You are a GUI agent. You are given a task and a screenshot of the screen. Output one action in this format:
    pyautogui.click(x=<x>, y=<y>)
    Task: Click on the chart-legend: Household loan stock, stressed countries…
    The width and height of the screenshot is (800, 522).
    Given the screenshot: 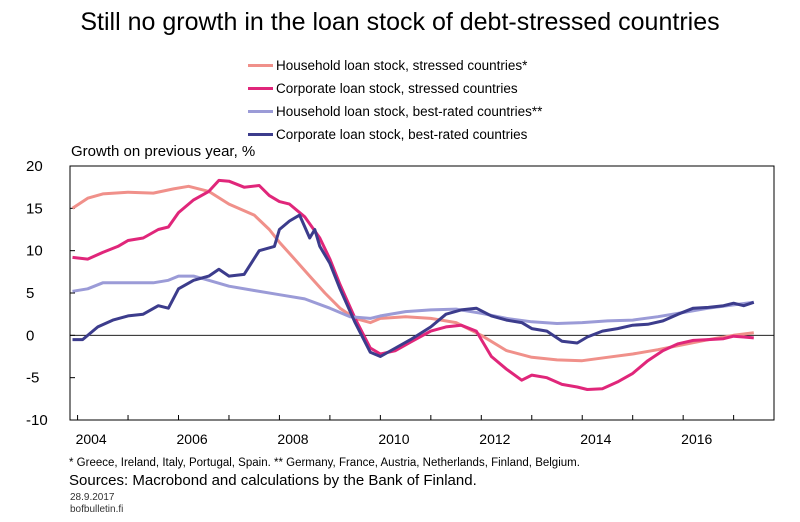 What is the action you would take?
    pyautogui.click(x=395, y=100)
    